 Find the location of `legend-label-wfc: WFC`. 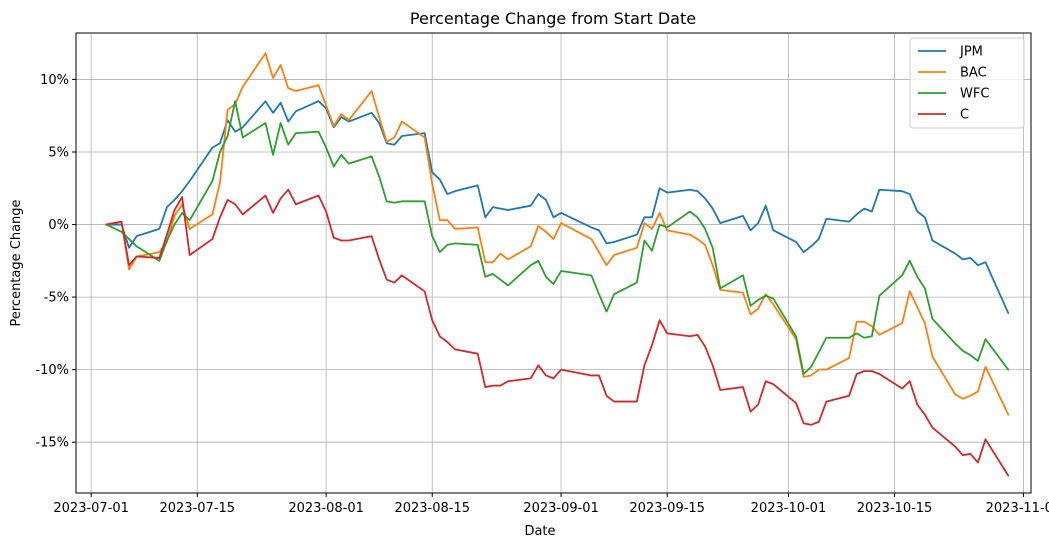

legend-label-wfc: WFC is located at coordinates (974, 94).